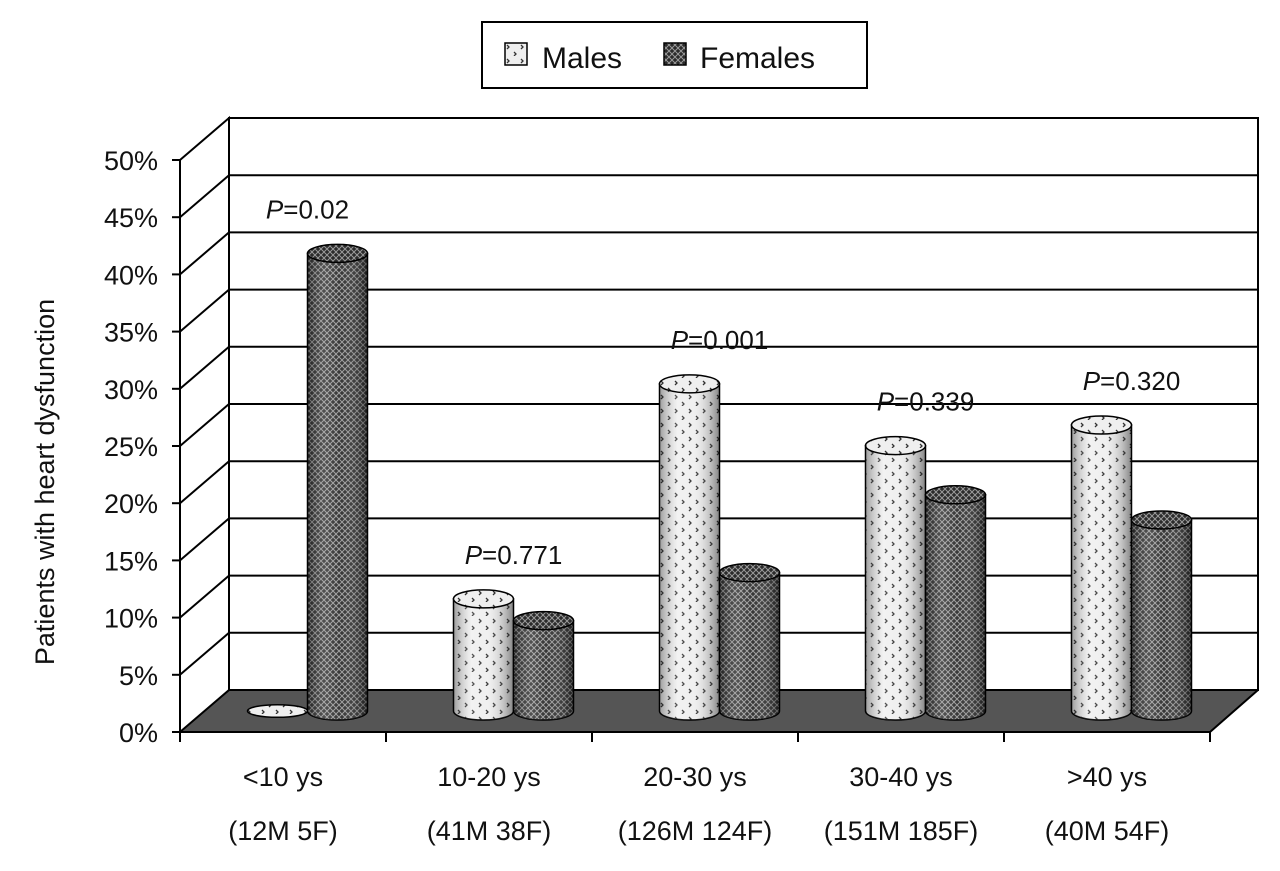  I want to click on x-tick-sublabel: (41M 38F), so click(489, 831).